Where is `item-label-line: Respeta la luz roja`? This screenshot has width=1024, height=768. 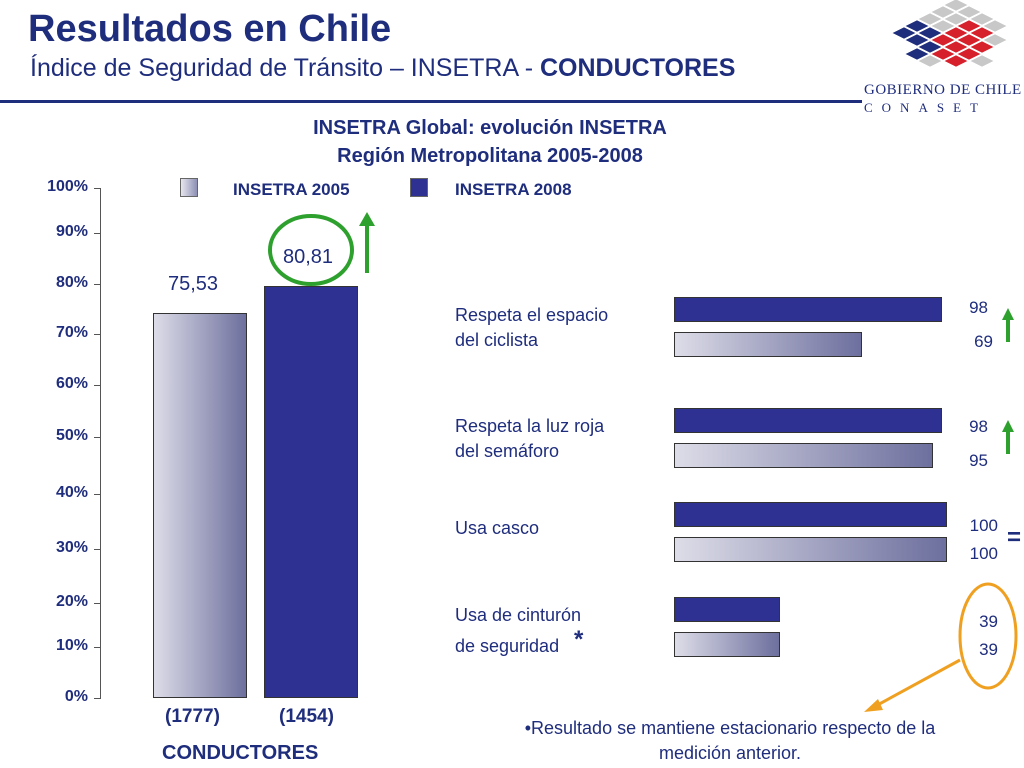 item-label-line: Respeta la luz roja is located at coordinates (530, 426).